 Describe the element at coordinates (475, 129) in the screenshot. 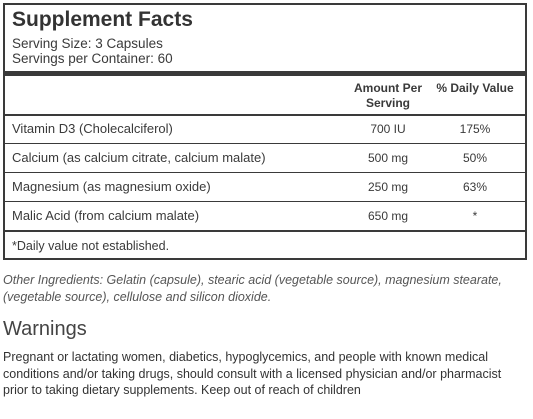

I see `nutrient-daily-value: 175%` at that location.